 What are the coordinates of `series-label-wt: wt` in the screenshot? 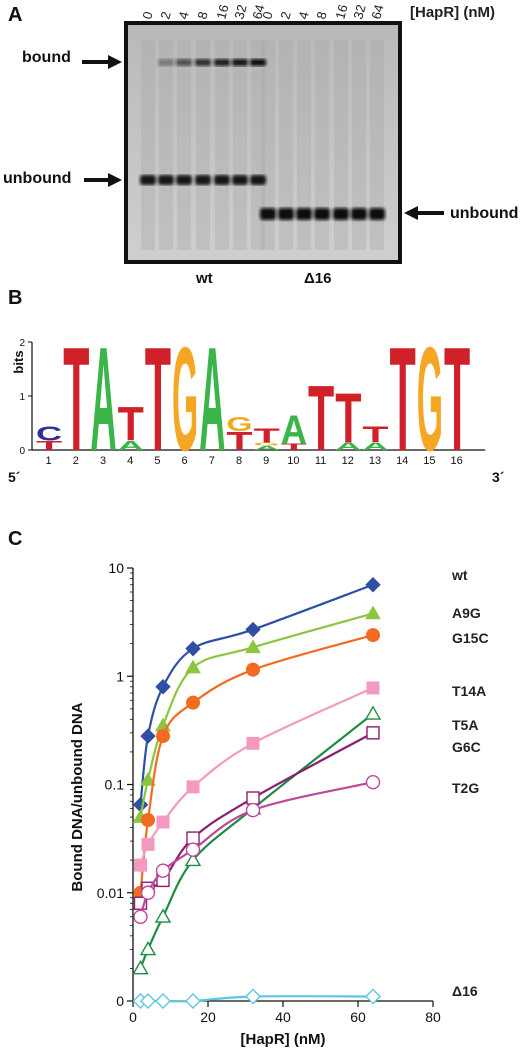 It's located at (459, 575).